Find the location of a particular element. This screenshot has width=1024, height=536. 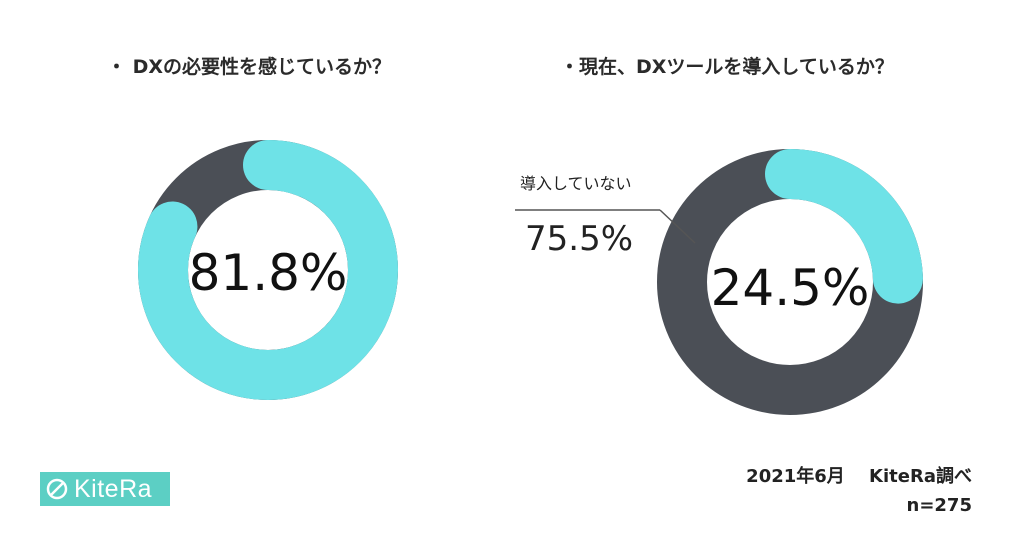

chart-title-dx-necessity: ・ DXの必要性を感じているか？ is located at coordinates (249, 67).